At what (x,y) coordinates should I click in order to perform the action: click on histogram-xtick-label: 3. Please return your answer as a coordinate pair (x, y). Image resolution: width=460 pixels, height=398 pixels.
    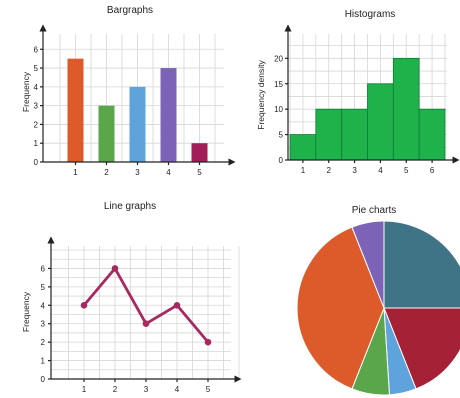
    Looking at the image, I should click on (354, 170).